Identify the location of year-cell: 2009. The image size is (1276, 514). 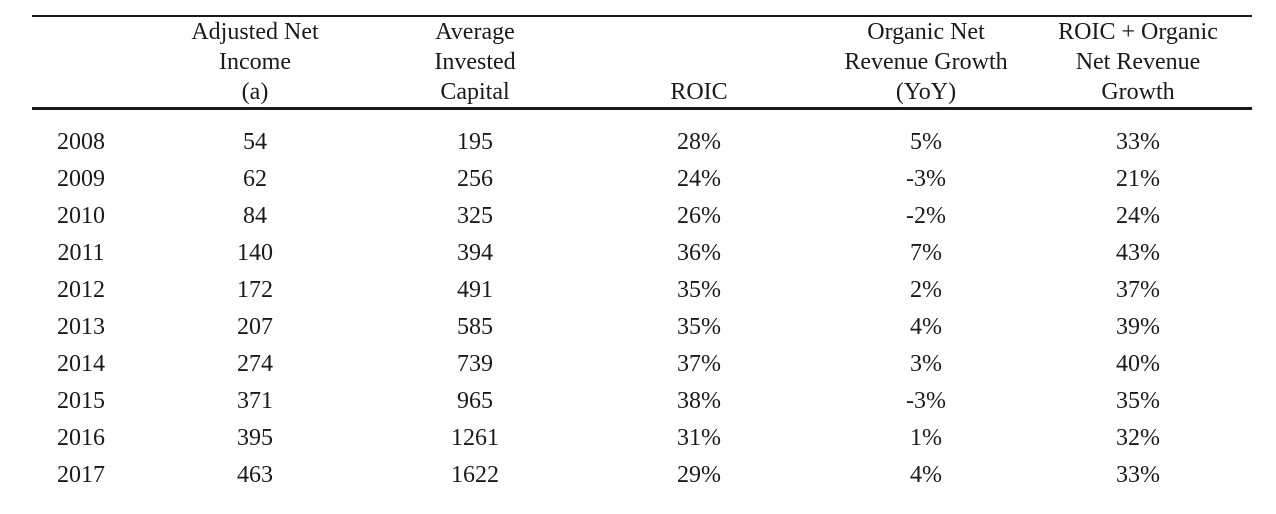
(81, 179).